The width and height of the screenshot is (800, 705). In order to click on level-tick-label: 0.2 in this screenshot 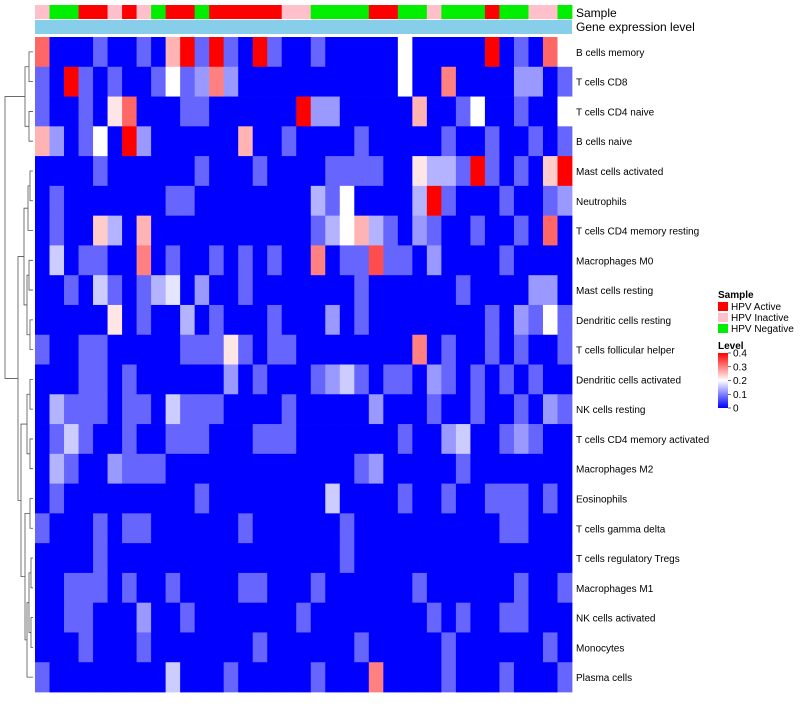, I will do `click(740, 381)`.